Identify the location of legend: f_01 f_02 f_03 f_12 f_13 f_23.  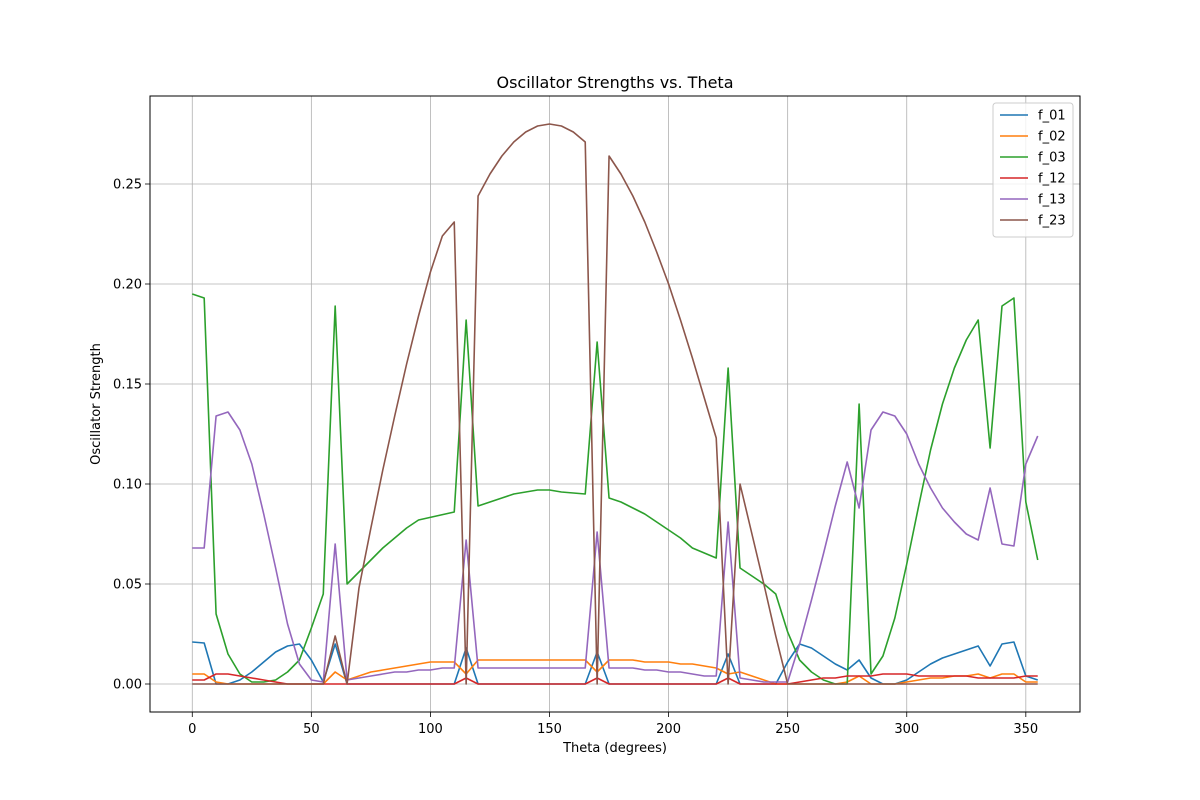
(1033, 170).